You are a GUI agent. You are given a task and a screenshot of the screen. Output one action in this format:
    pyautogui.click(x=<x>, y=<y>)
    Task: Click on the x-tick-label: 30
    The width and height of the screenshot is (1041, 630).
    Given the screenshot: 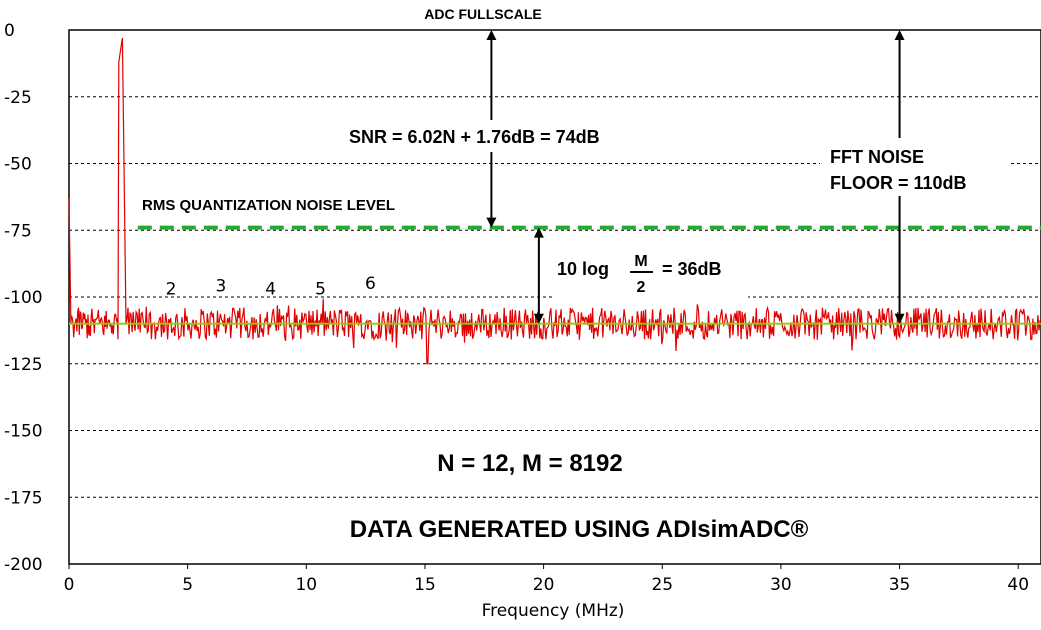 What is the action you would take?
    pyautogui.click(x=781, y=585)
    